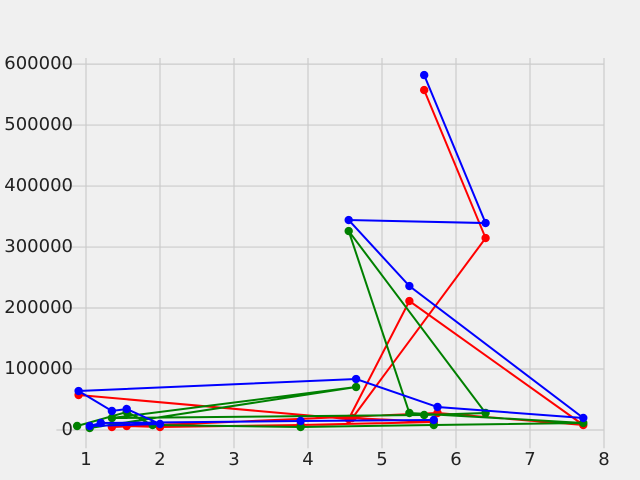 This screenshot has width=640, height=480. Describe the element at coordinates (38, 368) in the screenshot. I see `y-tick-label: 100000` at that location.